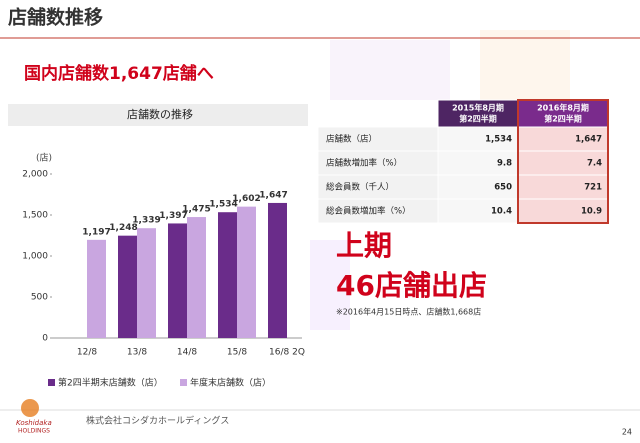 The image size is (640, 443). Describe the element at coordinates (34, 423) in the screenshot. I see `logo: Koshidaka` at that location.